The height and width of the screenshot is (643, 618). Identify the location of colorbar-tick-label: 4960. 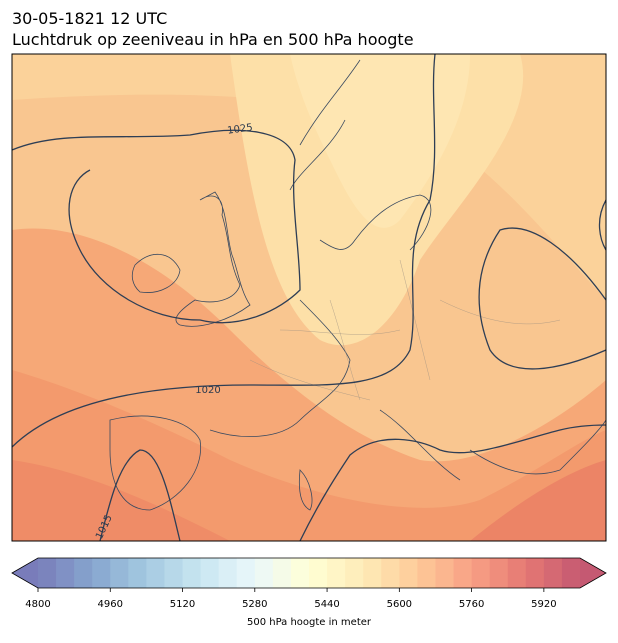
(110, 604).